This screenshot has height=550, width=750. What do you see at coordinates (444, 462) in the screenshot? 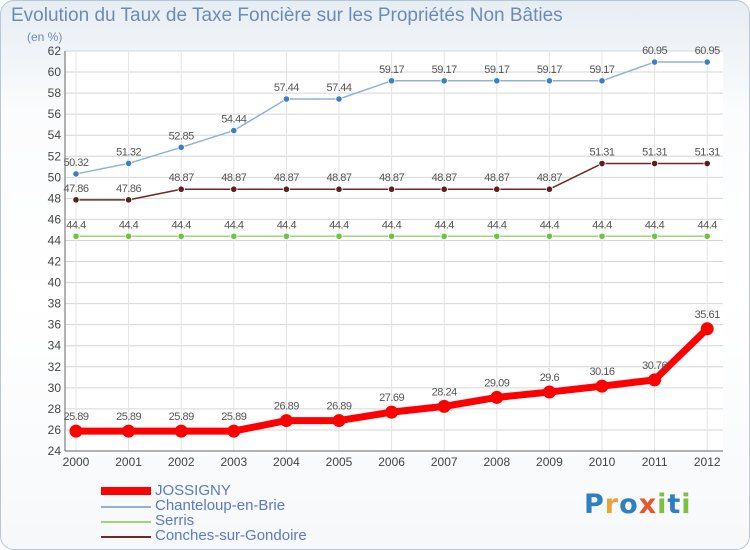
I see `x-tick-label: 2007` at bounding box center [444, 462].